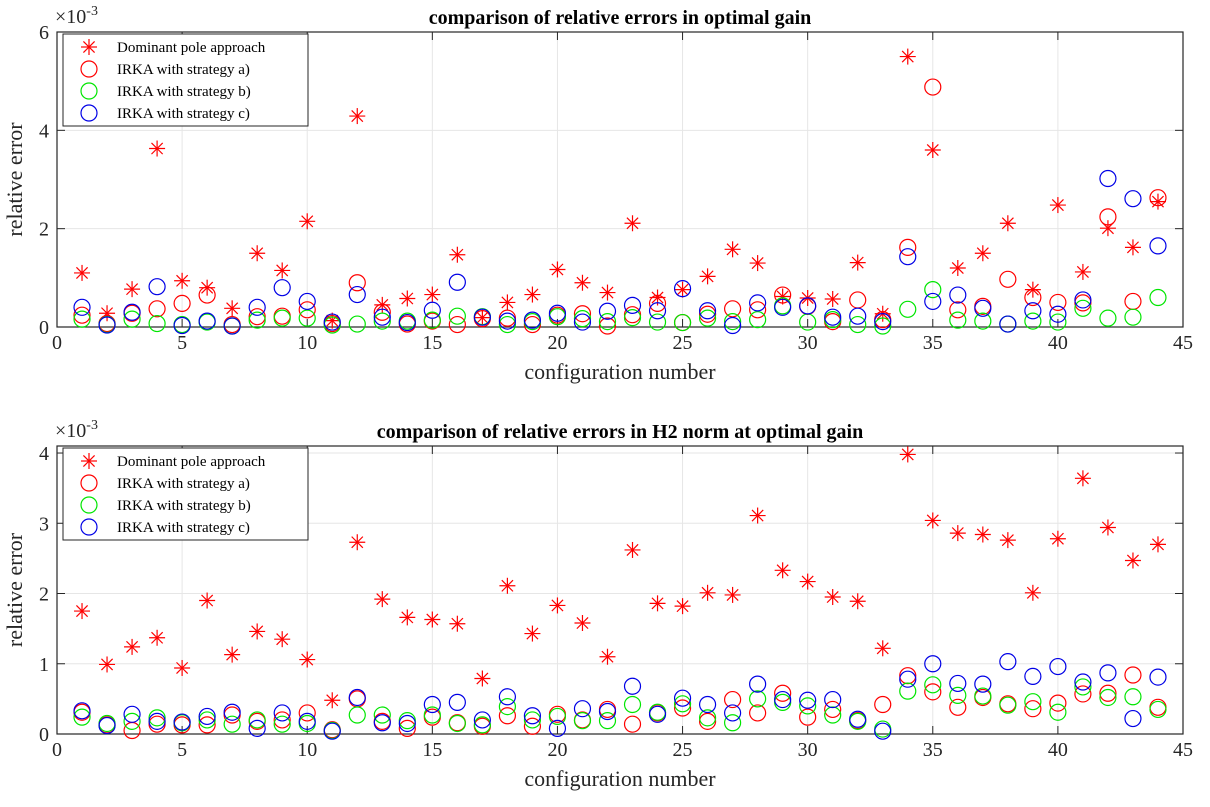 The width and height of the screenshot is (1210, 807). Describe the element at coordinates (683, 343) in the screenshot. I see `x-tick-label: 25` at that location.